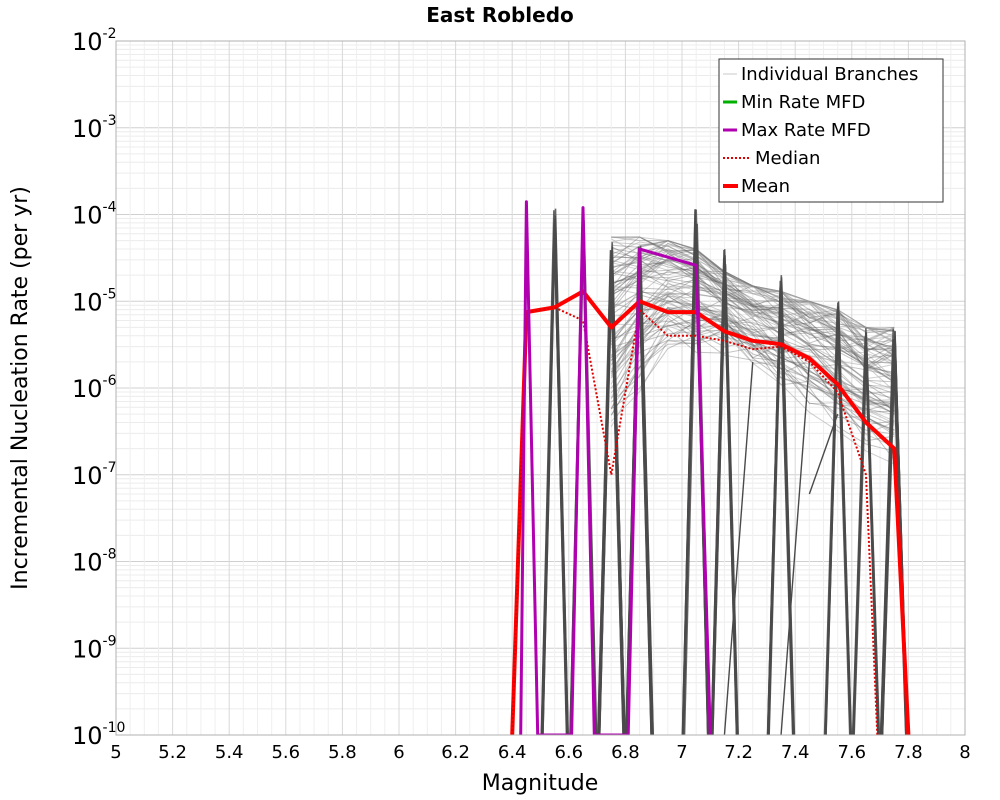 Image resolution: width=1000 pixels, height=800 pixels. What do you see at coordinates (512, 752) in the screenshot?
I see `x-tick-label: 6.4` at bounding box center [512, 752].